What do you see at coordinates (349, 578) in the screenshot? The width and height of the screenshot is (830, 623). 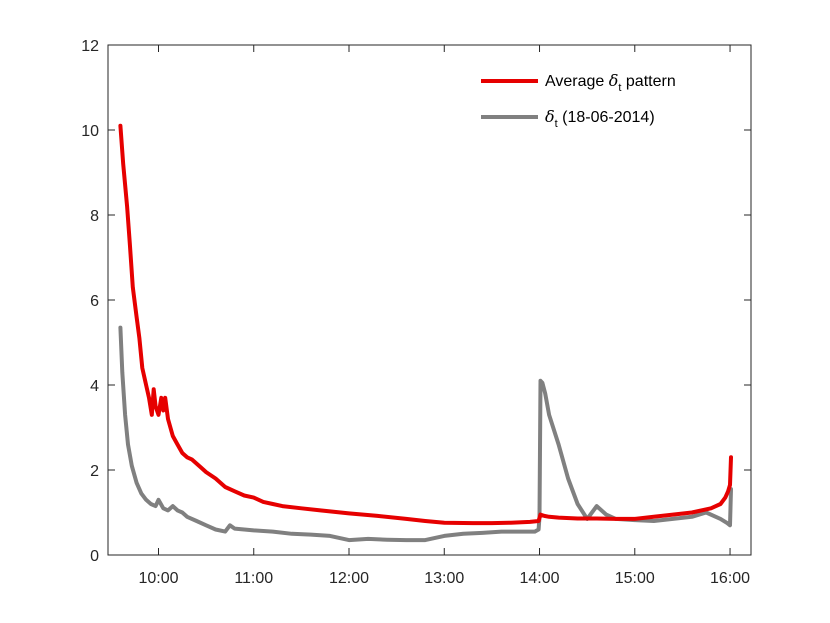 I see `x-tick-label: 12:00` at bounding box center [349, 578].